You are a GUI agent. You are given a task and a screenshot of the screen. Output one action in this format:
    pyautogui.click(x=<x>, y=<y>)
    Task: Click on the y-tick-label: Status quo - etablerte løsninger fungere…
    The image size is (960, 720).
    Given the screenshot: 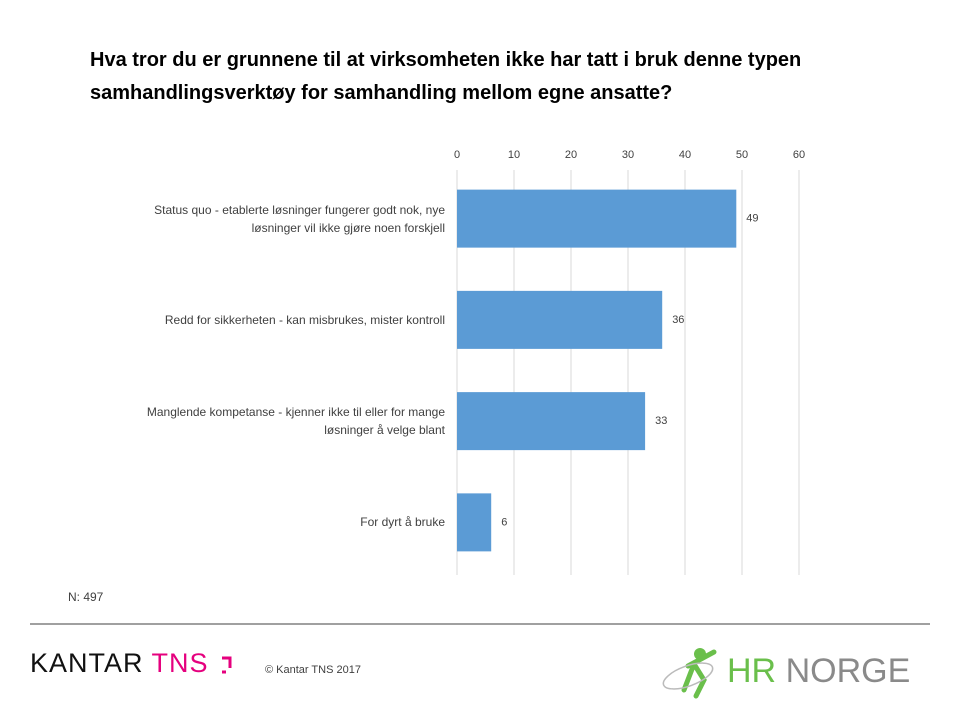 What is the action you would take?
    pyautogui.click(x=299, y=218)
    